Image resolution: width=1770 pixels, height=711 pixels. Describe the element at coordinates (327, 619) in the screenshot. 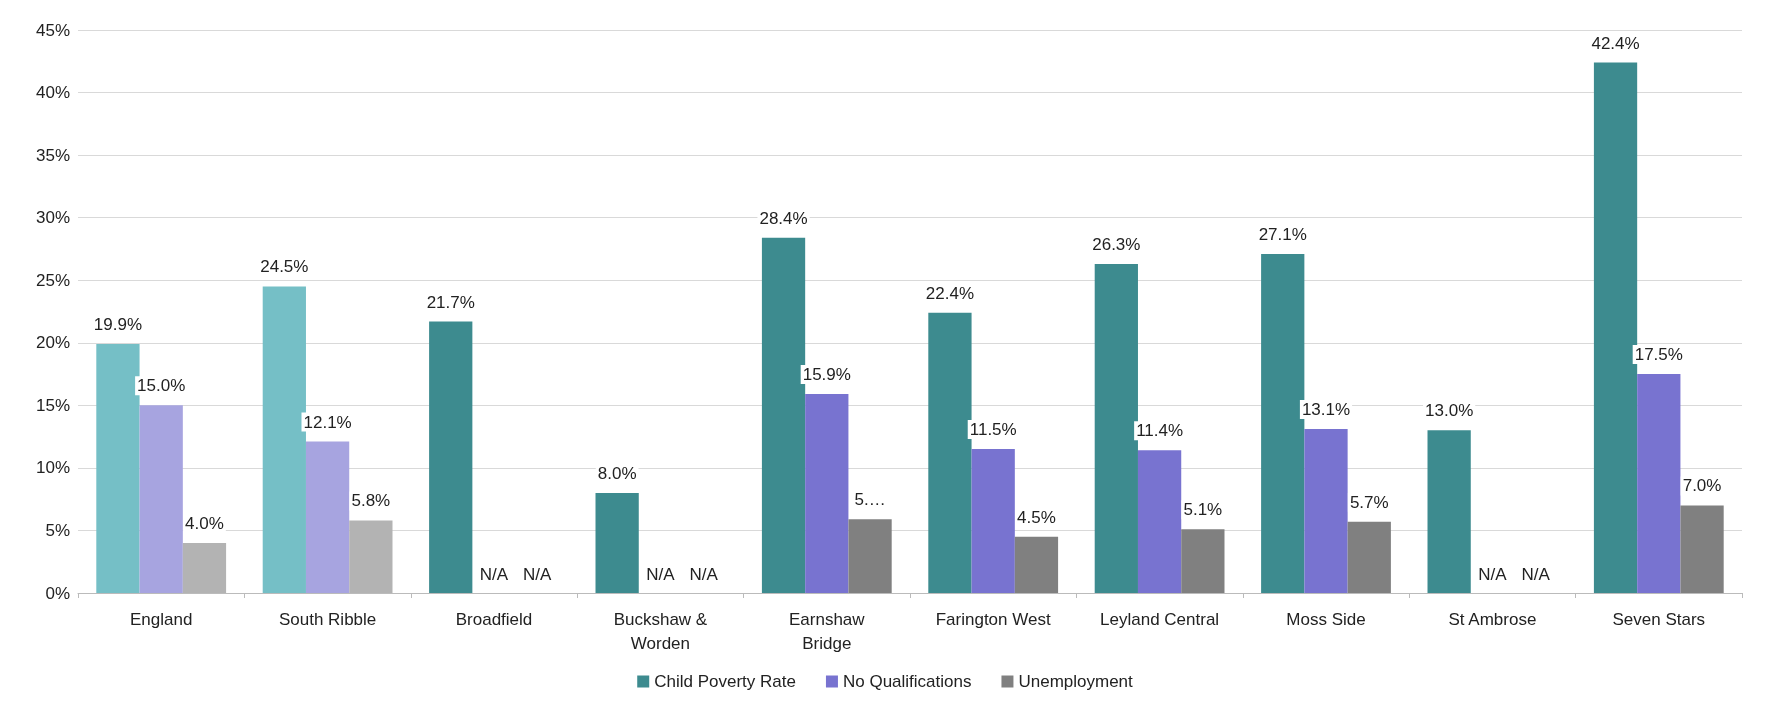

I see `x-tick-label: South Ribble` at that location.